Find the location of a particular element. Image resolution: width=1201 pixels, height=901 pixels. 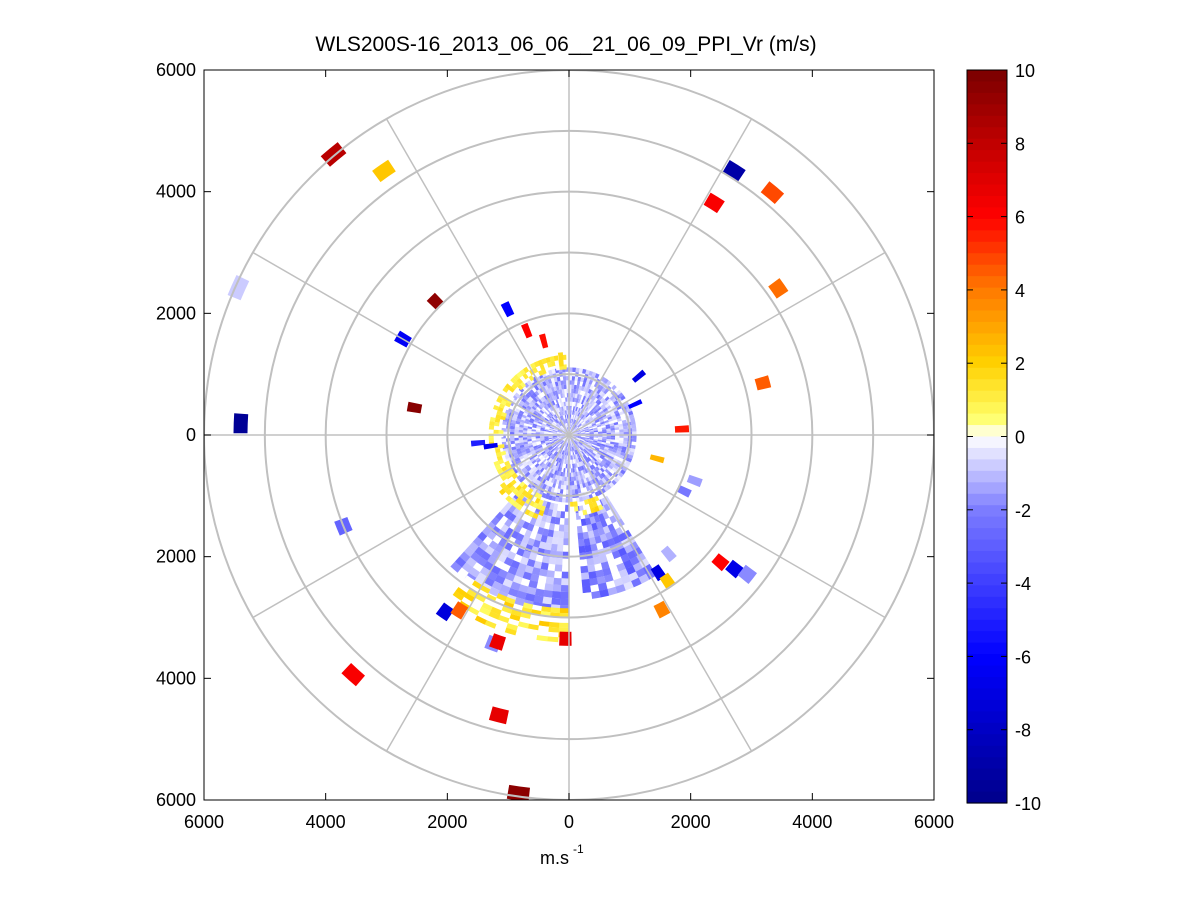

colorbar-label: 4 is located at coordinates (1020, 291).